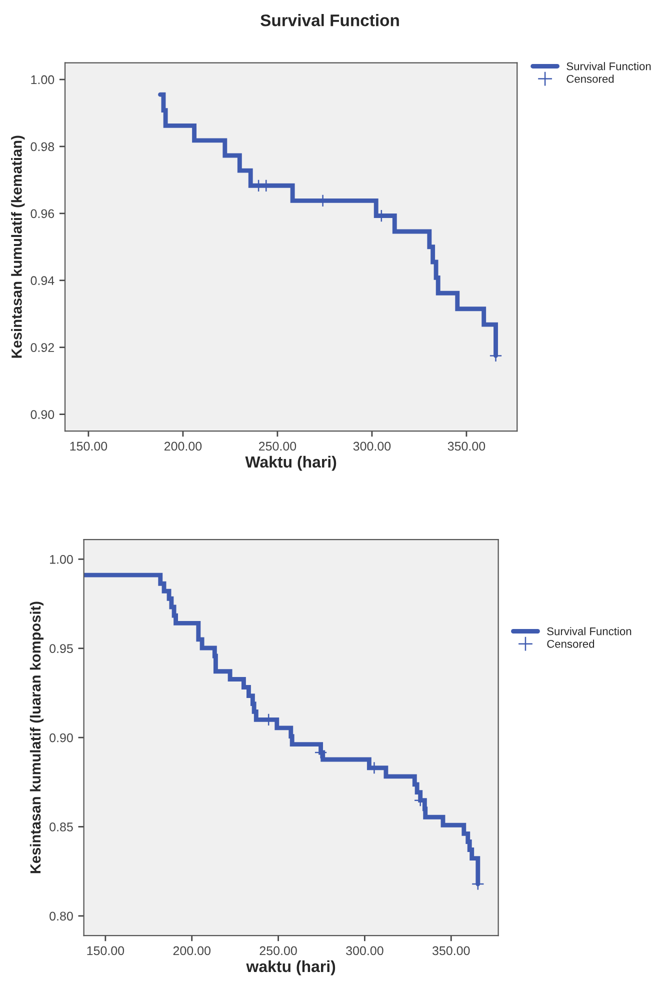 The image size is (660, 990). I want to click on y-tick-label: 0.80, so click(61, 916).